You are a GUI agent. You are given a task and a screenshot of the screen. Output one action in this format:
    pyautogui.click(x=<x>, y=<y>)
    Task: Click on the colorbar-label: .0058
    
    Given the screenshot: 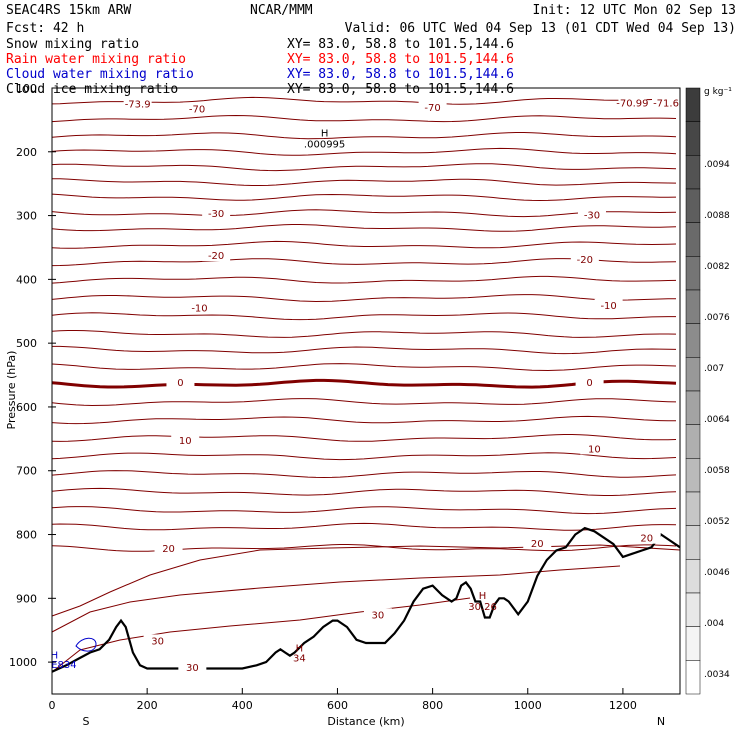 What is the action you would take?
    pyautogui.click(x=717, y=471)
    